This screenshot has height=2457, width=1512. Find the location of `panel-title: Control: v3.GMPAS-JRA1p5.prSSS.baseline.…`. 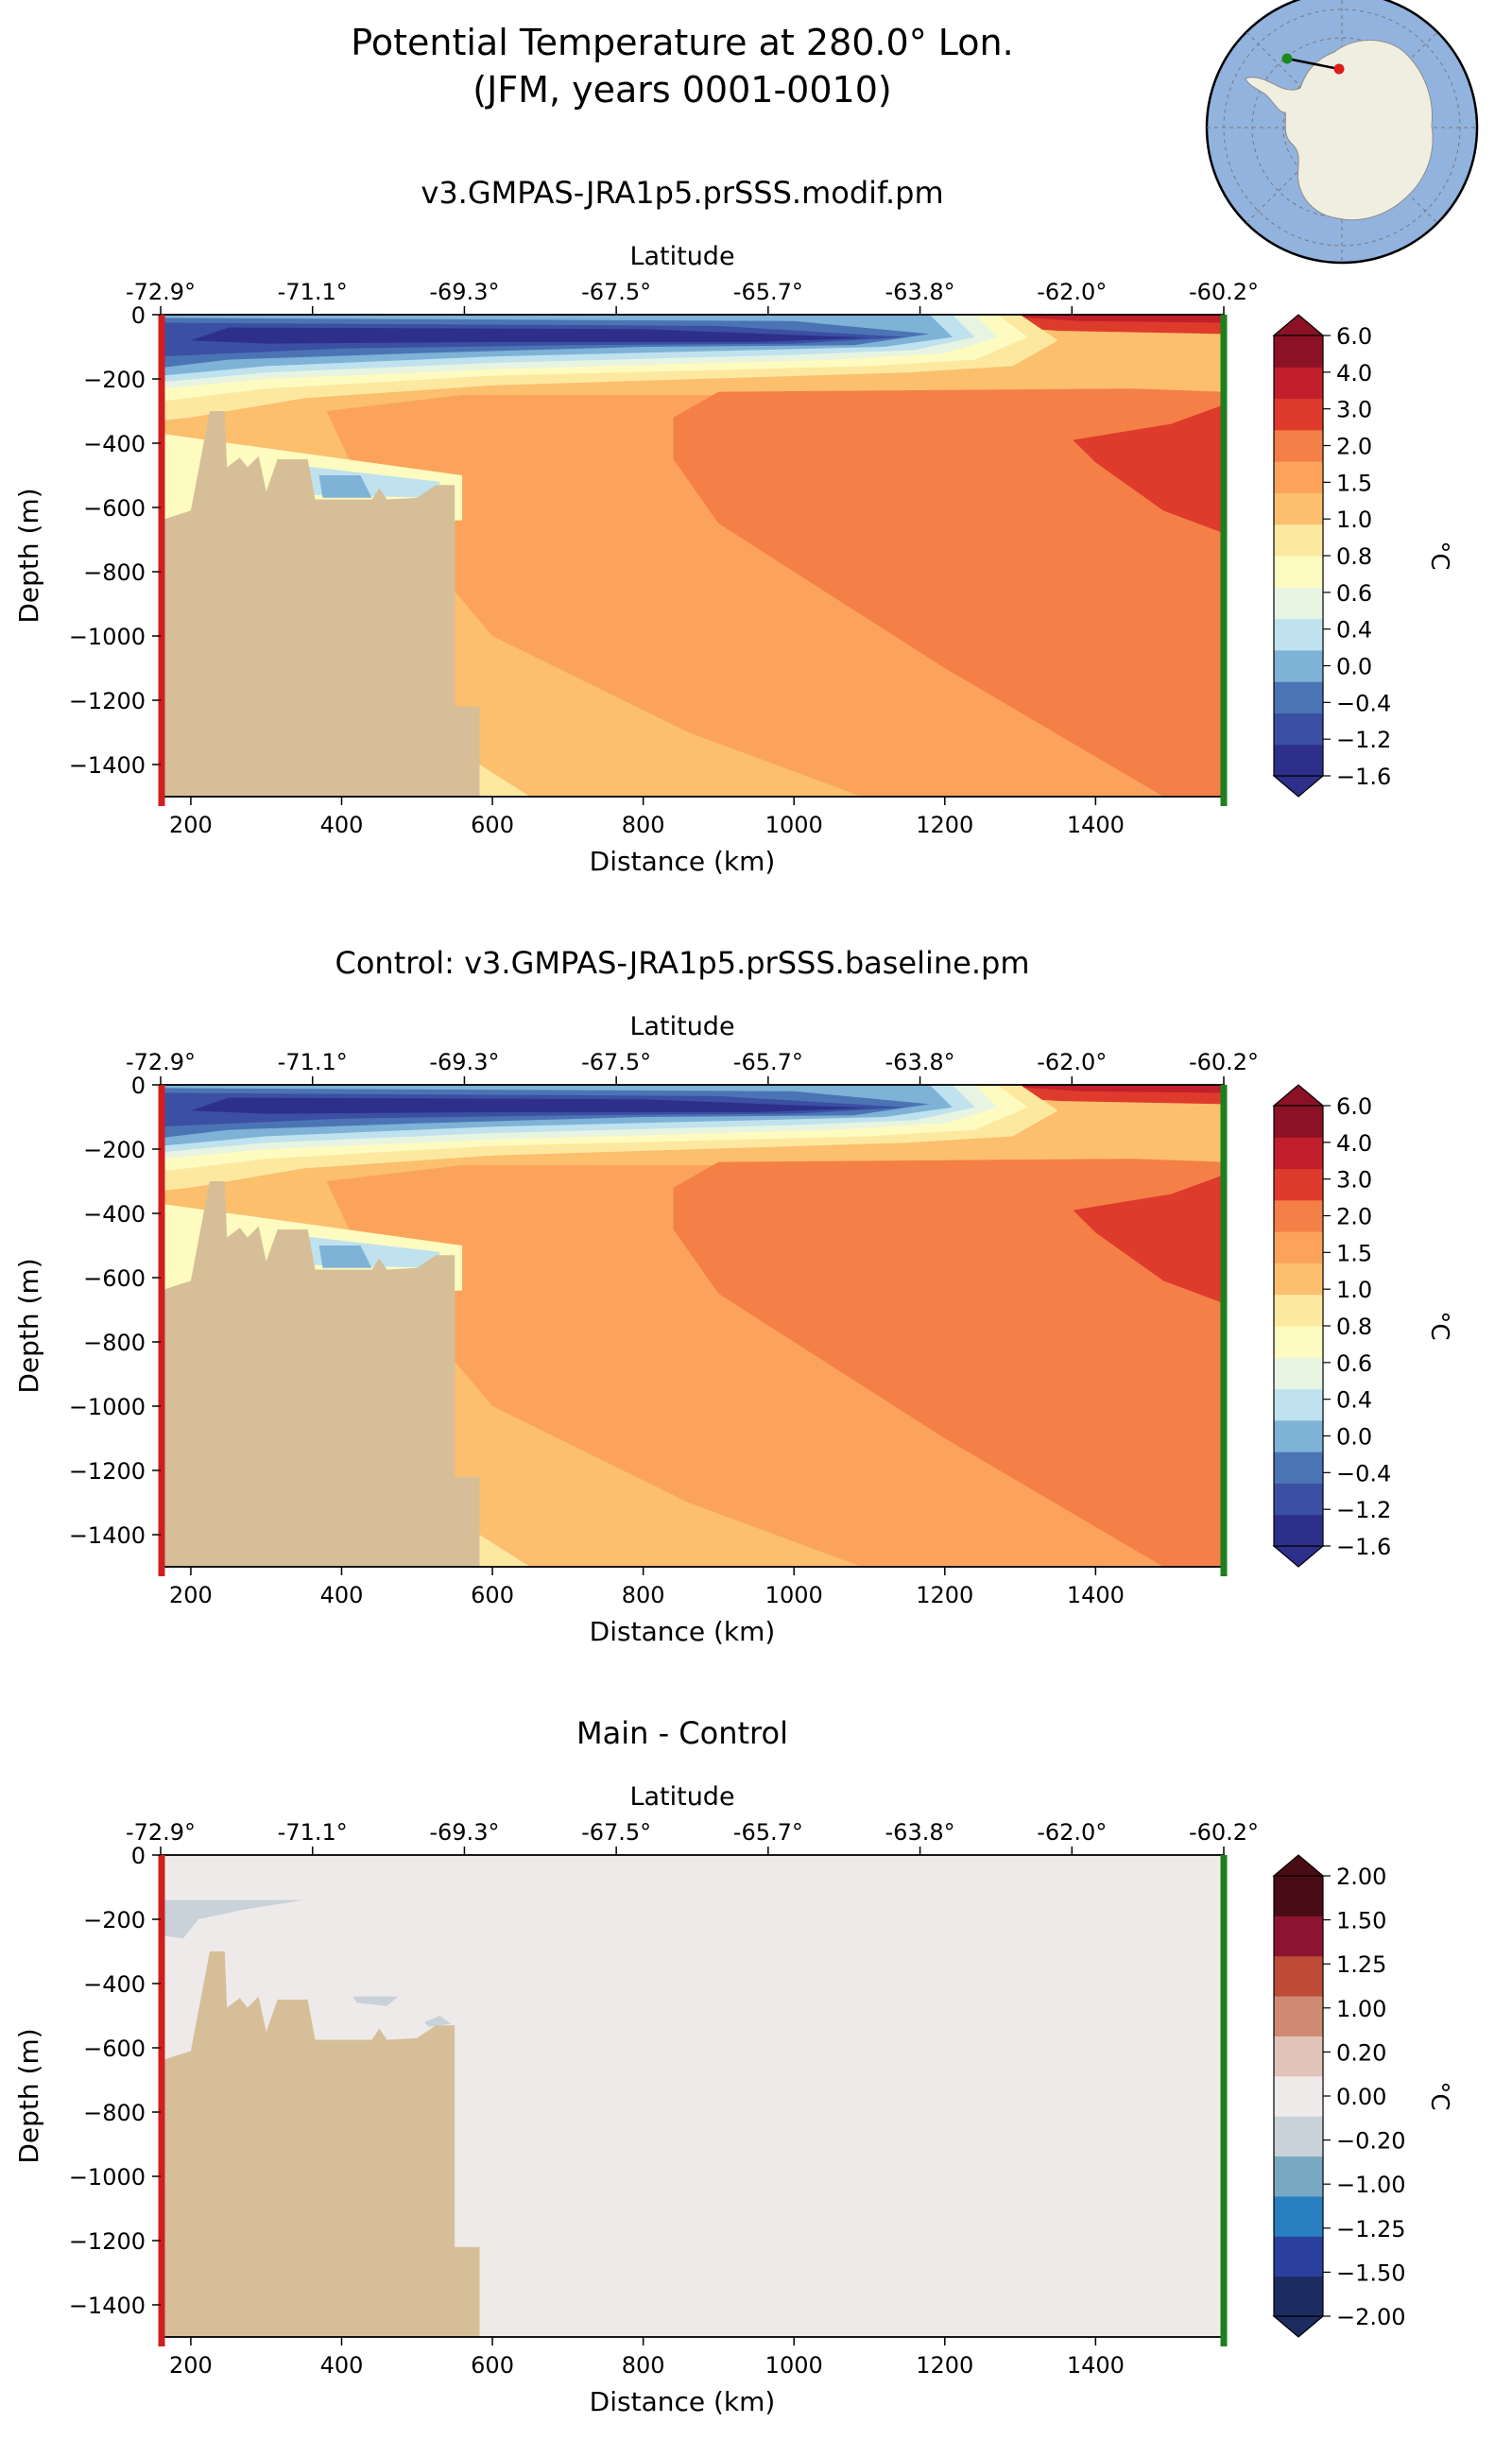

panel-title: Control: v3.GMPAS-JRA1p5.prSSS.baseline.… is located at coordinates (682, 963).